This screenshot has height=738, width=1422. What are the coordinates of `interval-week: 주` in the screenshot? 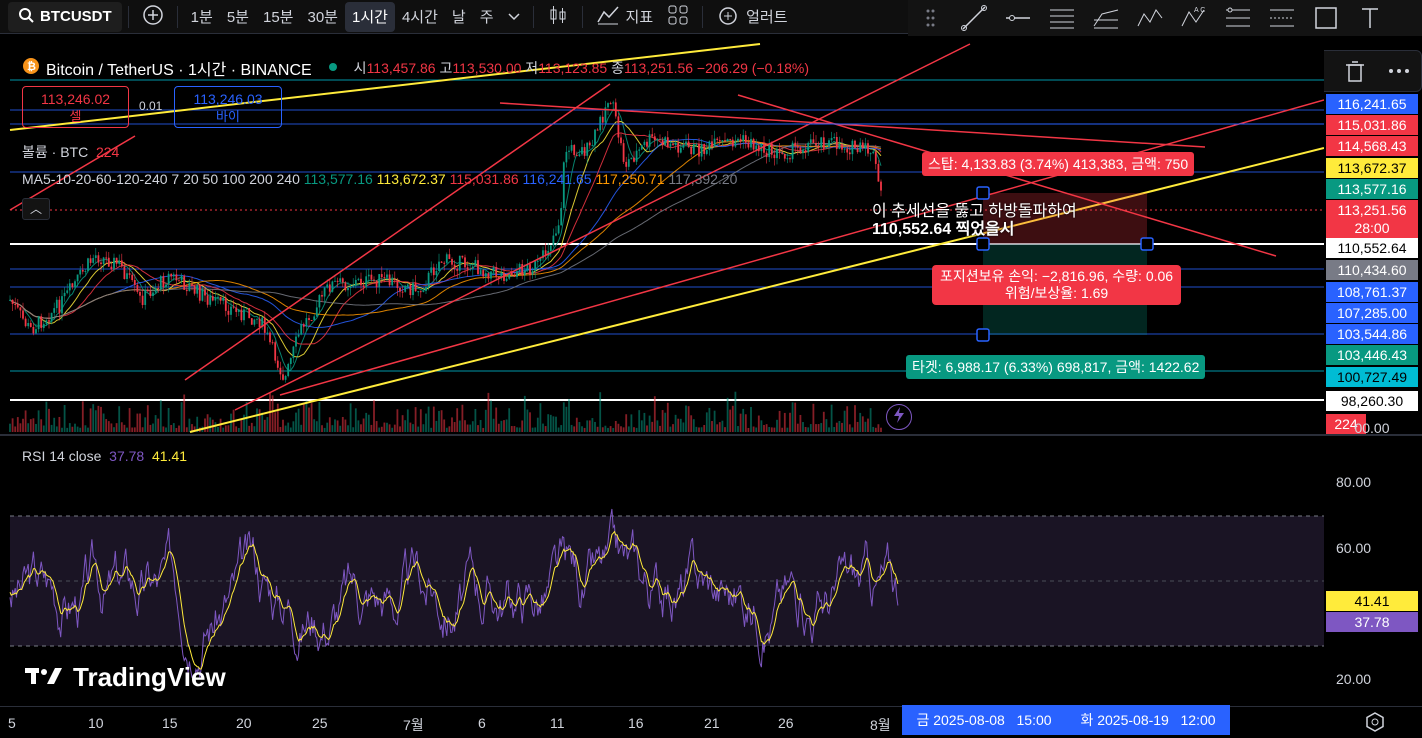 It's located at (486, 17).